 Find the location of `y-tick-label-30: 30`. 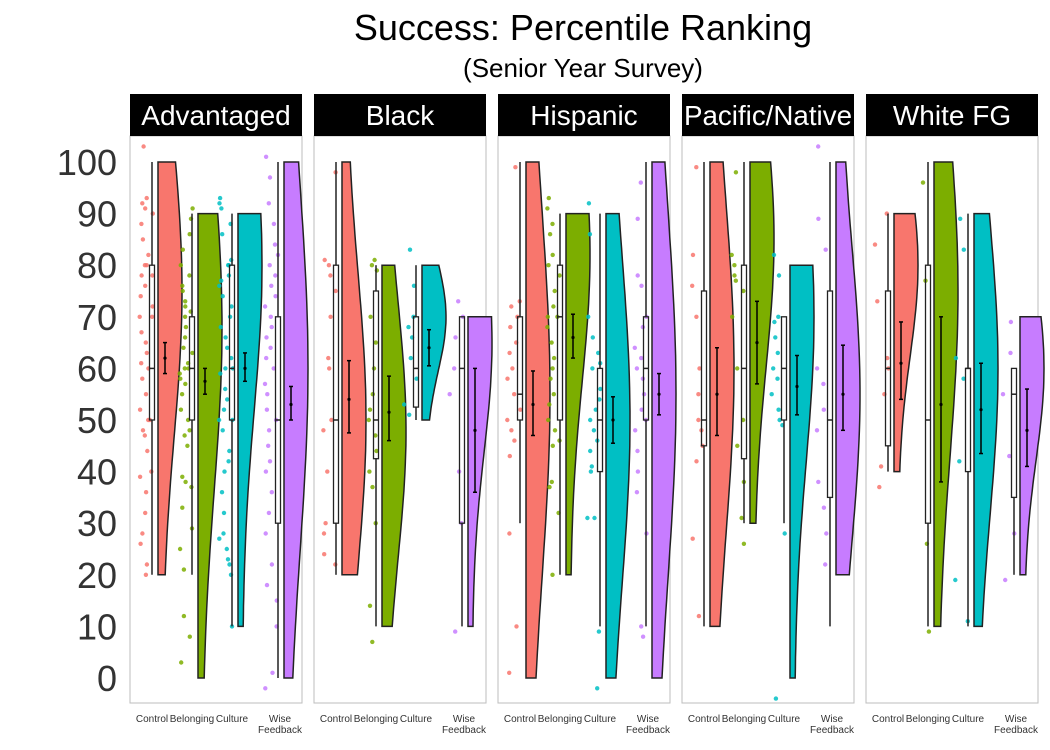

y-tick-label-30: 30 is located at coordinates (97, 523).